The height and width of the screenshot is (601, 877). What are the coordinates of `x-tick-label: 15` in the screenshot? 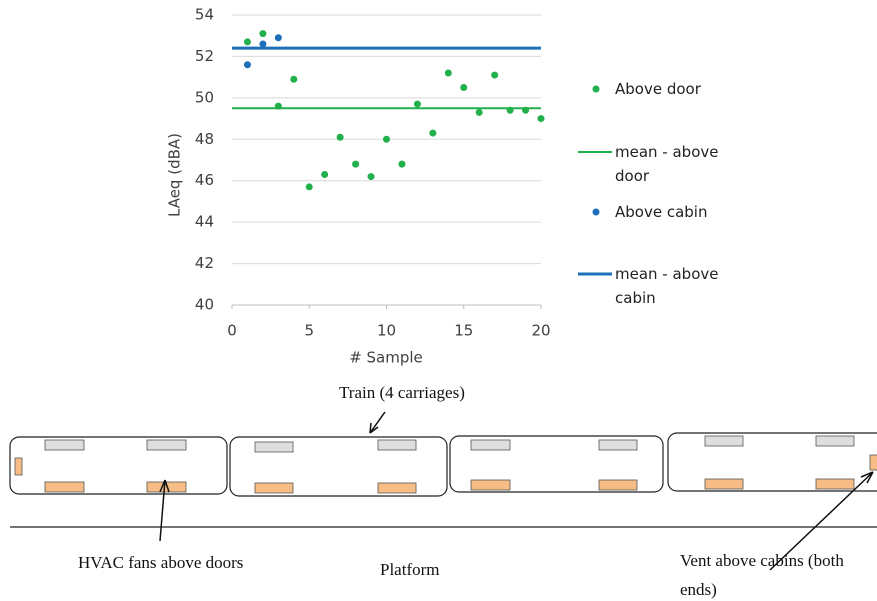 It's located at (463, 331).